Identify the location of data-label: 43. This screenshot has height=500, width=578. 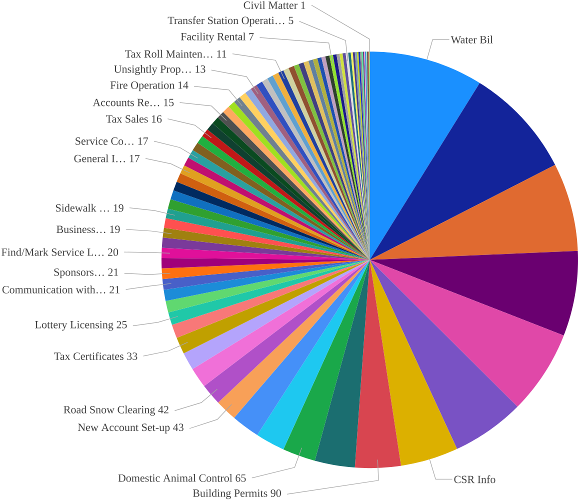
(178, 427).